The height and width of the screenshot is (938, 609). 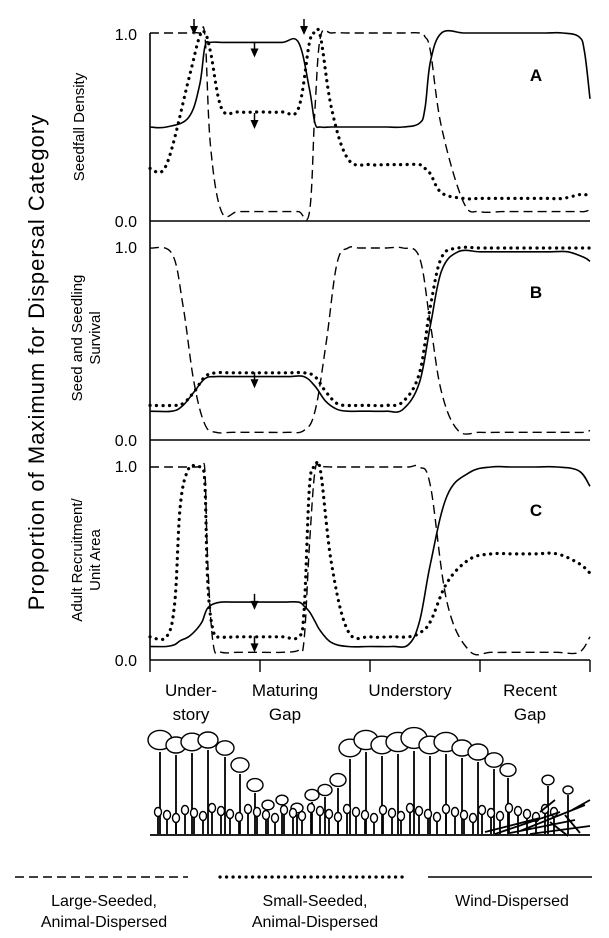 What do you see at coordinates (370, 79) in the screenshot?
I see `panel-a-series-solid-line` at bounding box center [370, 79].